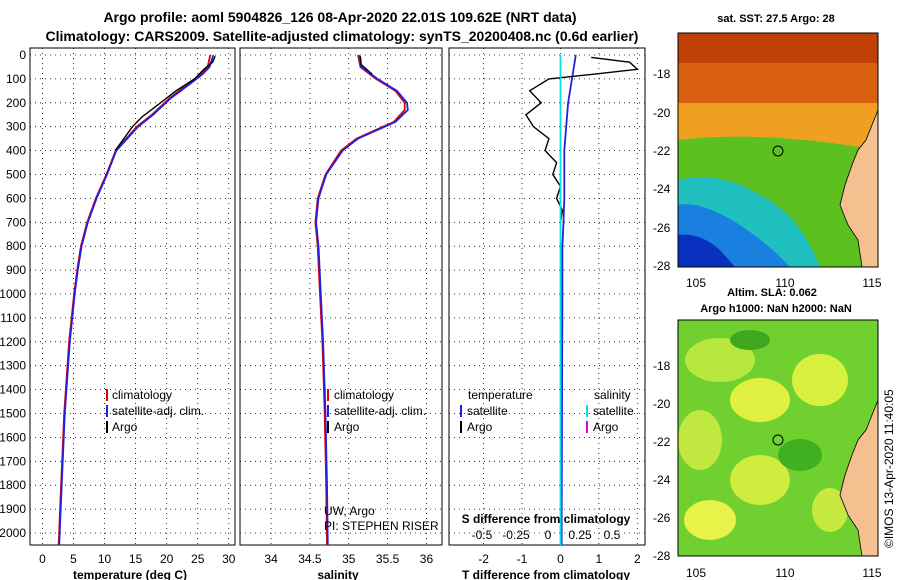  I want to click on x-tick-label: 30, so click(229, 559).